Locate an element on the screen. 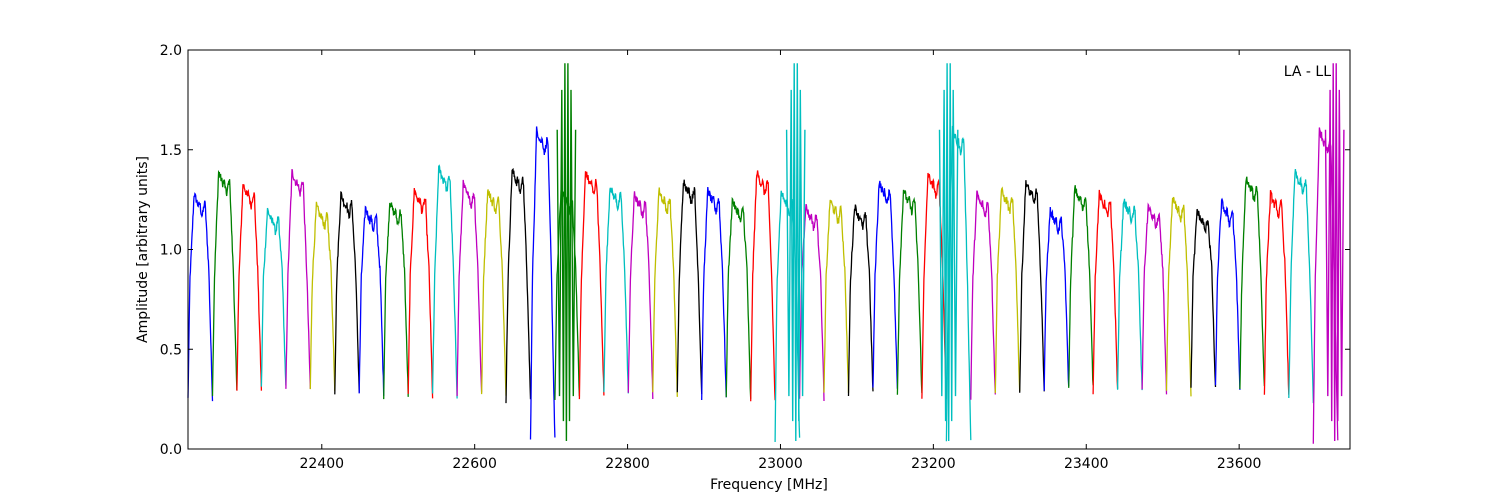  y-tick-label: 0.5 is located at coordinates (171, 350).